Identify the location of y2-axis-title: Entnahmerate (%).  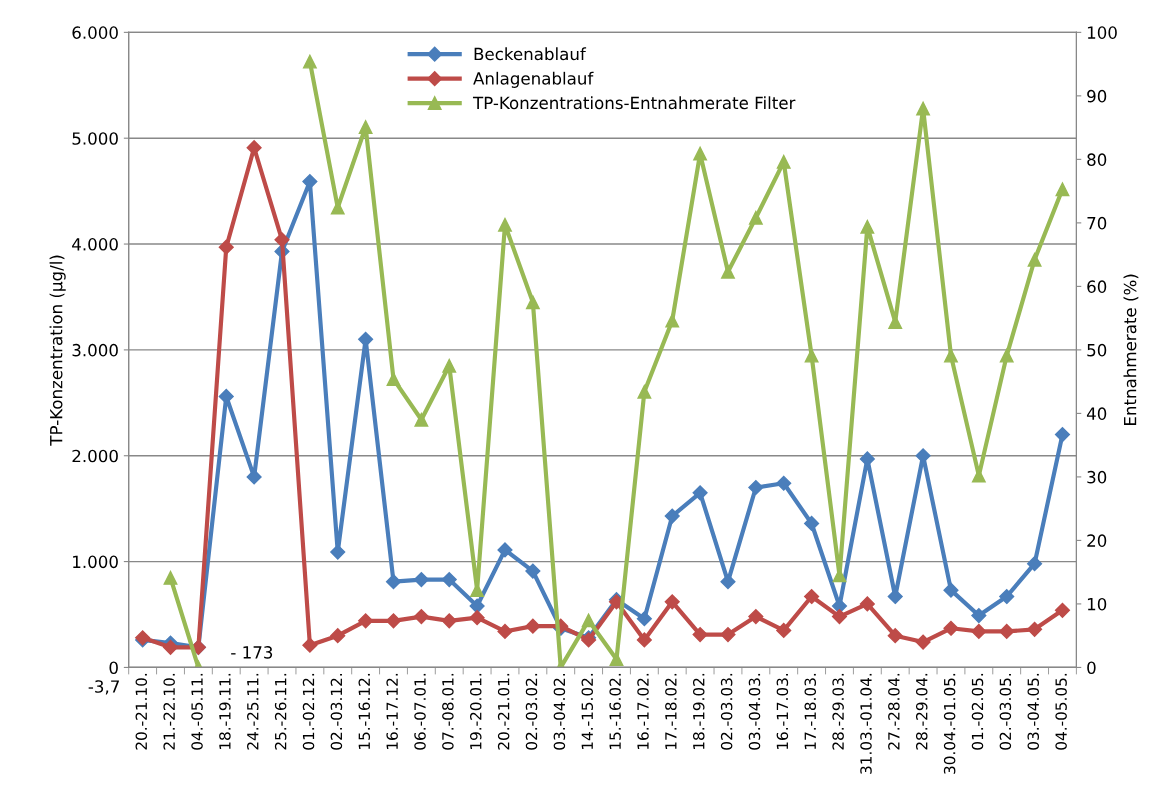
(1131, 349).